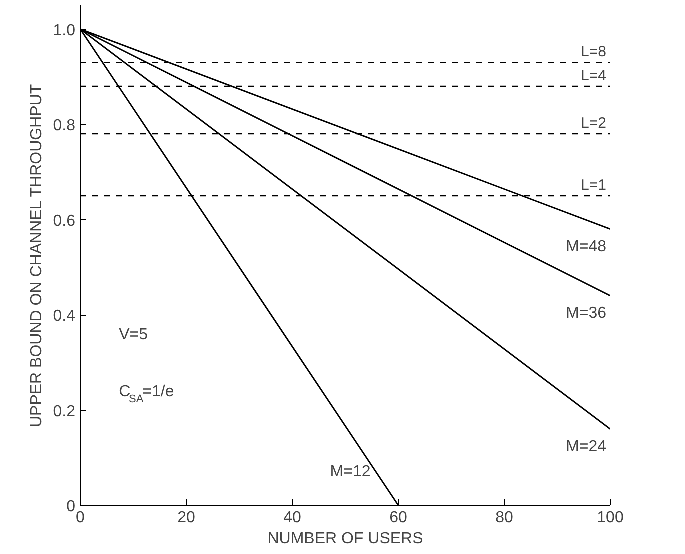 Image resolution: width=685 pixels, height=554 pixels. I want to click on y-tick-label: 0.8, so click(64, 126).